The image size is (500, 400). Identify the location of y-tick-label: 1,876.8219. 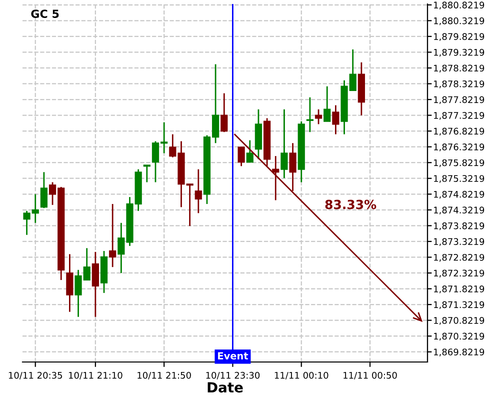
(459, 132).